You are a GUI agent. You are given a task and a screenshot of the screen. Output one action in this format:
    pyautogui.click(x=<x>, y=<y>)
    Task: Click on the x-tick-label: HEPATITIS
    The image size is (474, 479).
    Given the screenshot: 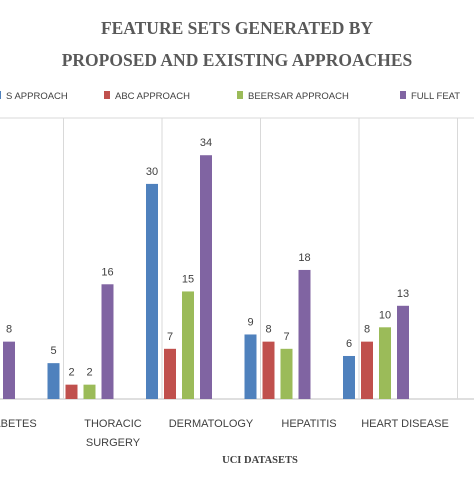 What is the action you would take?
    pyautogui.click(x=308, y=424)
    